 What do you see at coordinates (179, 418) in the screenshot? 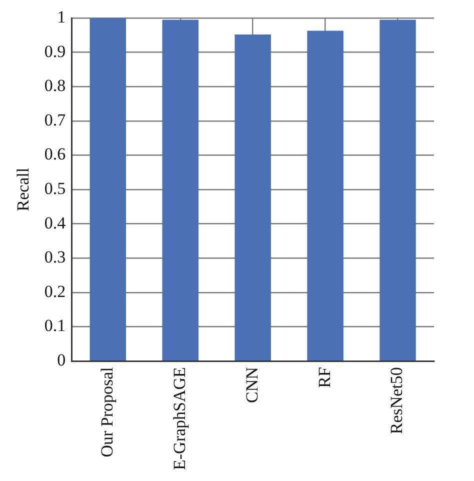
I see `x-tick-label: E-GraphSAGE` at bounding box center [179, 418].